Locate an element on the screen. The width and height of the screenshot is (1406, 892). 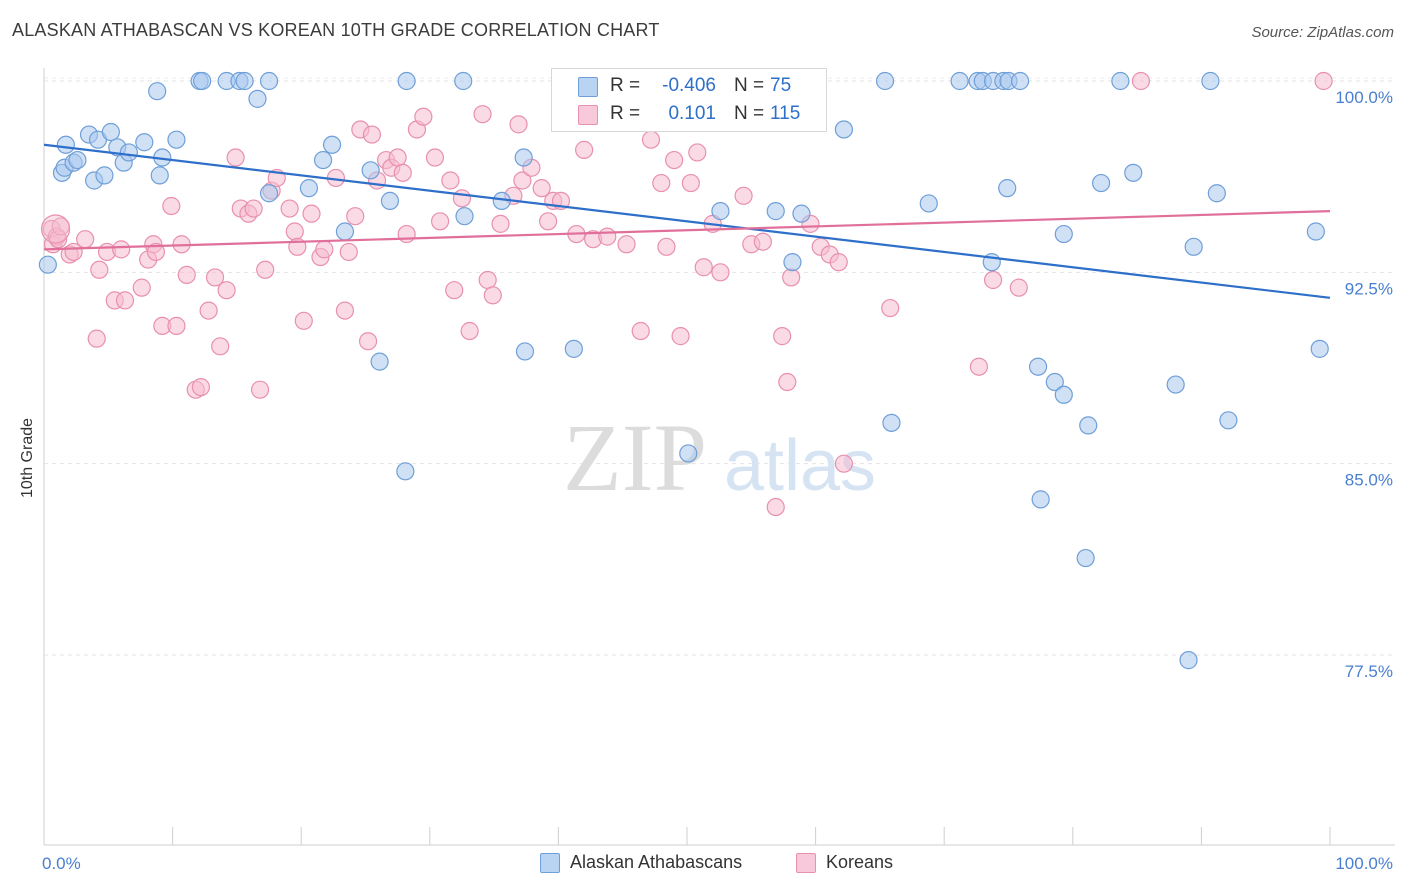
x-tick-label: 0.0% is located at coordinates (61, 863).